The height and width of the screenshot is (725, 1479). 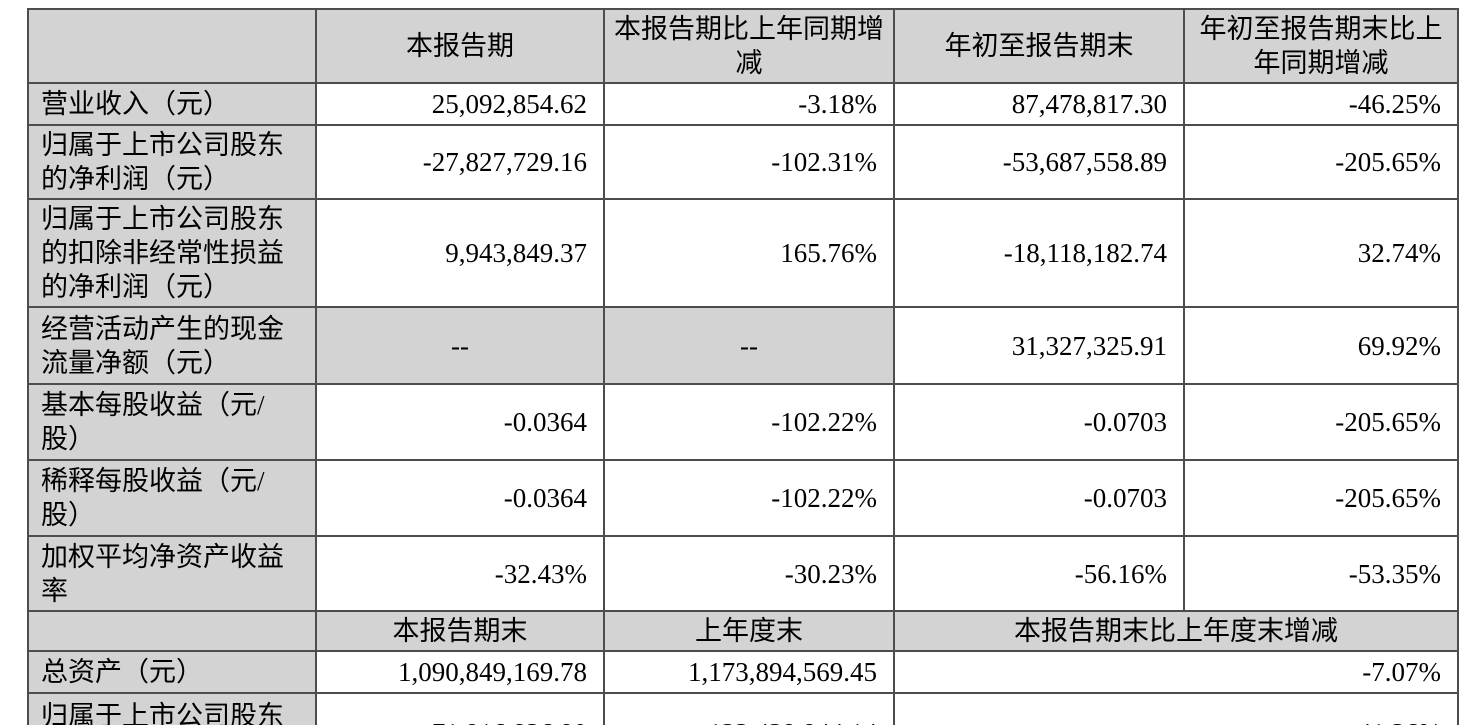 I want to click on cell-value: -53.35%, so click(x=1321, y=573).